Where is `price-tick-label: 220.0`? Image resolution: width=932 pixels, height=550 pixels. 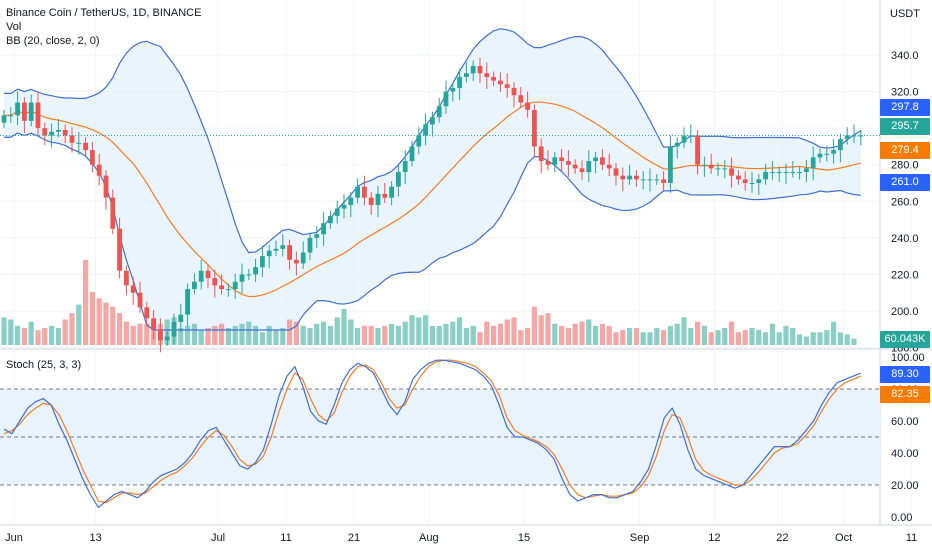 price-tick-label: 220.0 is located at coordinates (905, 275).